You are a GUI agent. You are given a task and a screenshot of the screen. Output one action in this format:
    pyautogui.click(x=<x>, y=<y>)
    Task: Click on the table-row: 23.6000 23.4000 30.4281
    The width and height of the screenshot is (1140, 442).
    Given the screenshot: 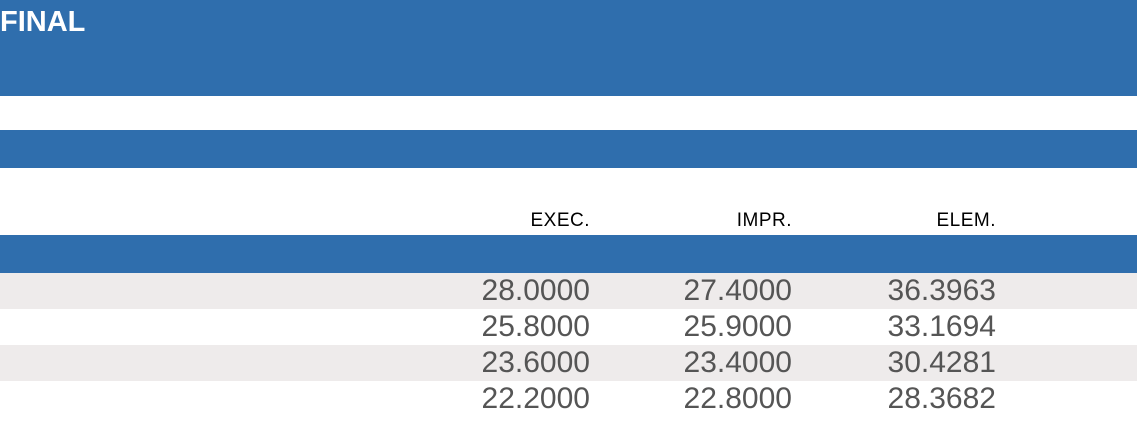 What is the action you would take?
    pyautogui.click(x=568, y=363)
    